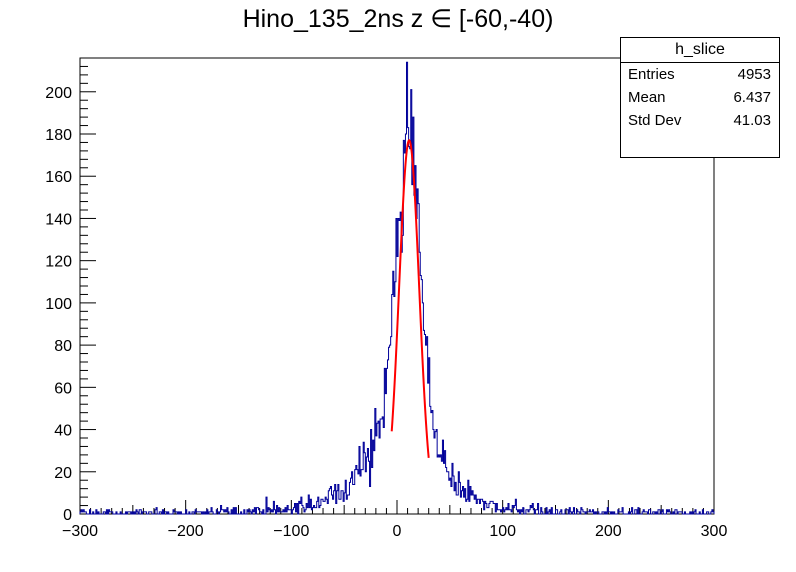  Describe the element at coordinates (58, 304) in the screenshot. I see `y-tick-label: 100` at that location.